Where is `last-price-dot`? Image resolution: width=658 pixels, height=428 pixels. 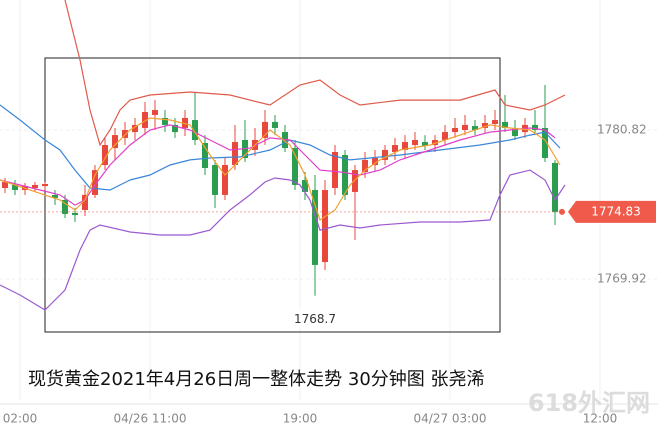
last-price-dot is located at coordinates (562, 211).